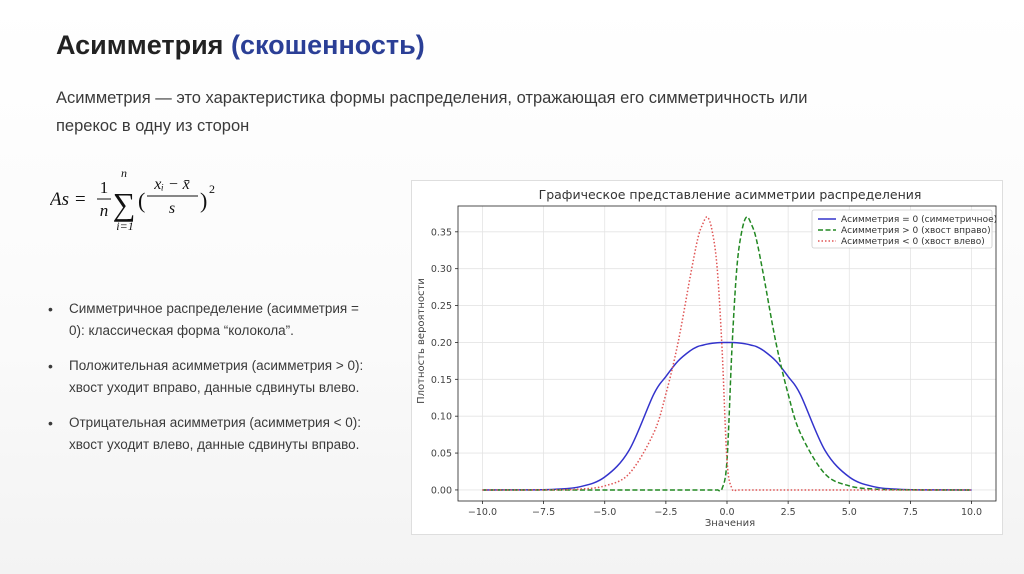  I want to click on x-tick-label: 10.0, so click(971, 512).